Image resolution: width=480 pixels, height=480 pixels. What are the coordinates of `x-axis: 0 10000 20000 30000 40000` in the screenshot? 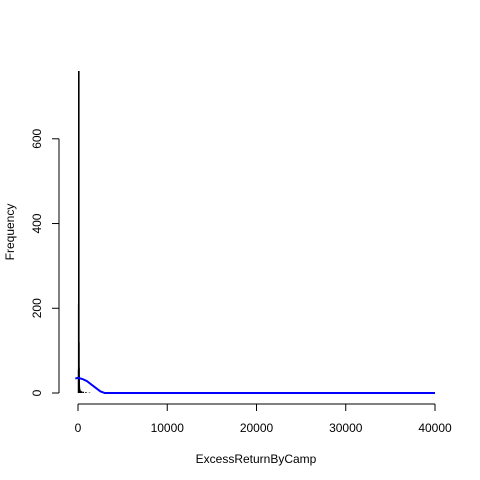 It's located at (263, 419).